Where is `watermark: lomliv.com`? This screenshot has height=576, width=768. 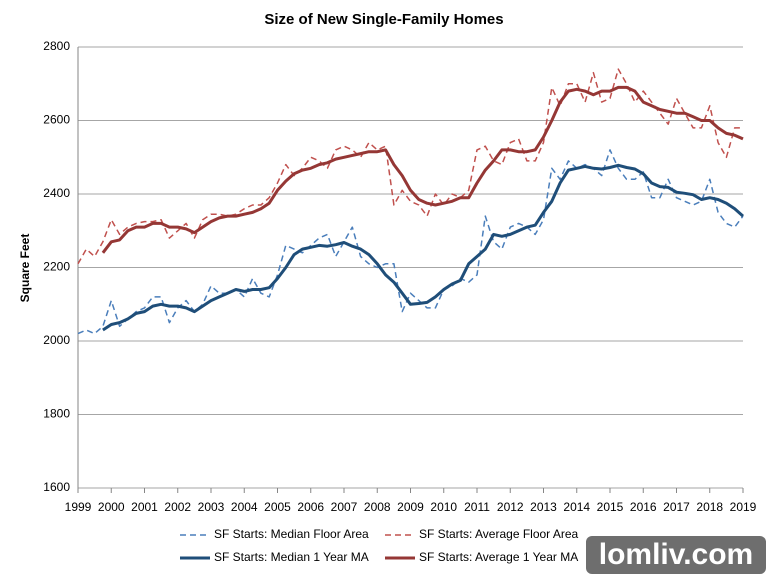 watermark: lomliv.com is located at coordinates (676, 554).